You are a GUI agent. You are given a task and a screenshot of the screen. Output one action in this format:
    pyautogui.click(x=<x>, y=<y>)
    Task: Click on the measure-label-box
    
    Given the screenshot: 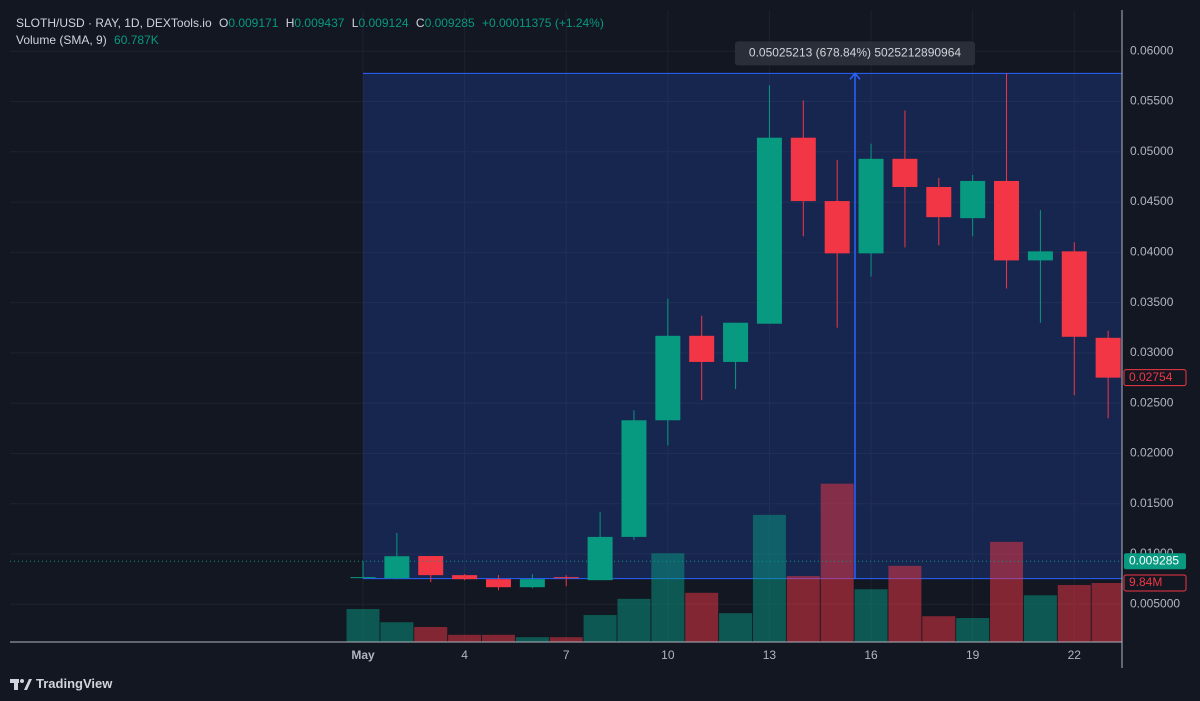 What is the action you would take?
    pyautogui.click(x=855, y=53)
    